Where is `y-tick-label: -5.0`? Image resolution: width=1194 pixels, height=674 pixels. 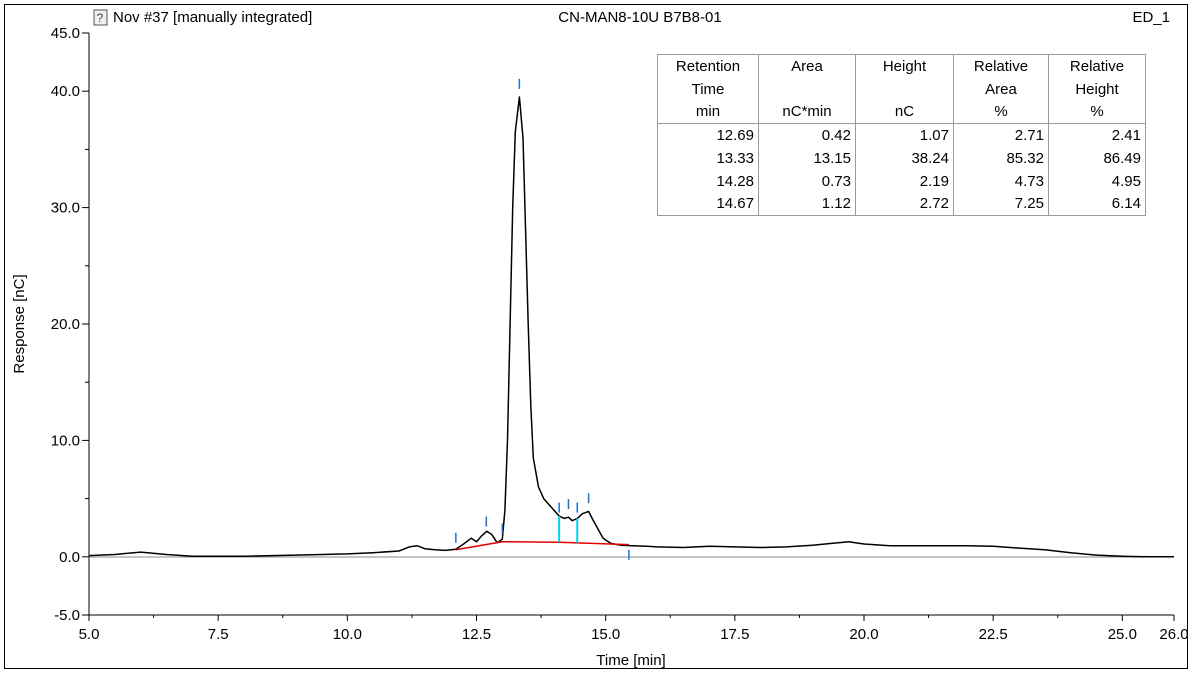
y-tick-label: -5.0 is located at coordinates (67, 615).